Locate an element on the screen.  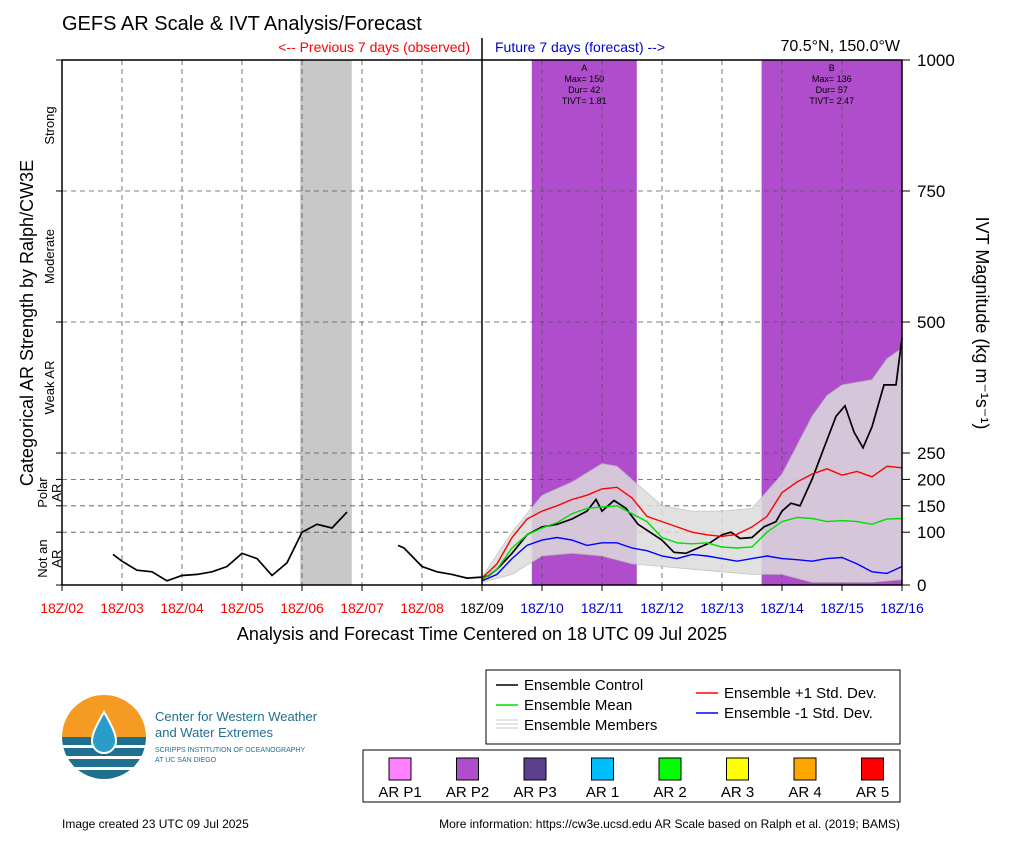
event-a-label: Dur= 42 is located at coordinates (584, 90).